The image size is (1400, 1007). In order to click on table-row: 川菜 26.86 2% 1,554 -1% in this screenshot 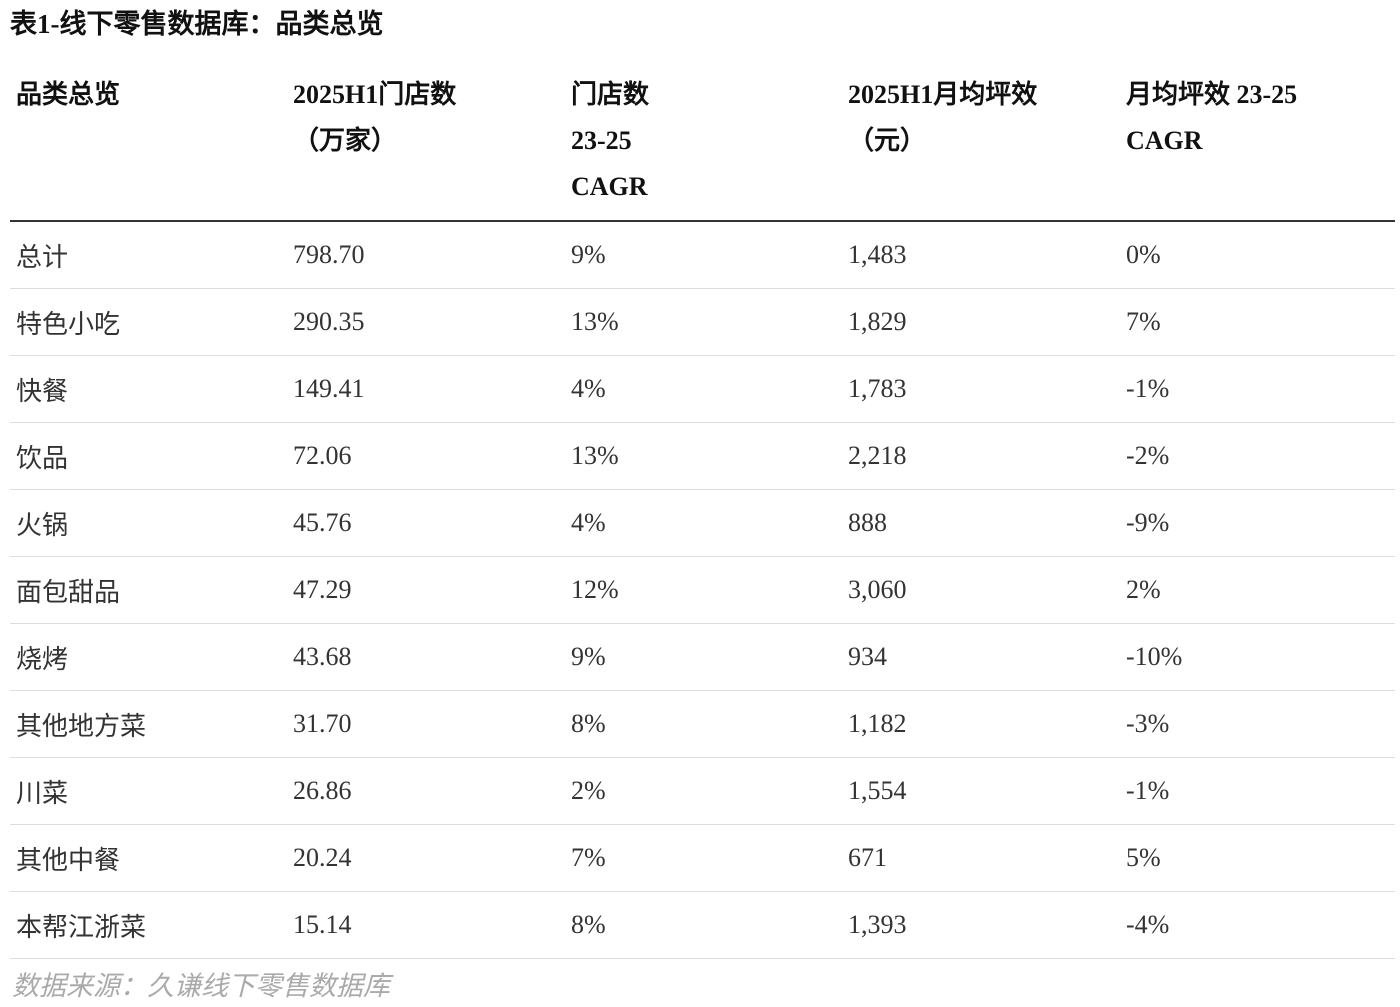, I will do `click(702, 791)`.